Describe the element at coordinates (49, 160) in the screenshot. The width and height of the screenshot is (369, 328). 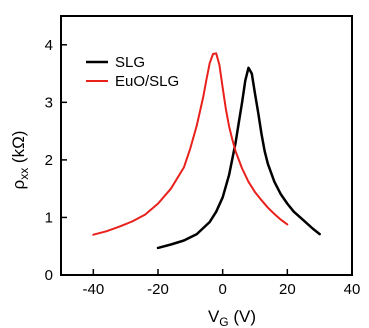
I see `y-tick-label: 2` at that location.